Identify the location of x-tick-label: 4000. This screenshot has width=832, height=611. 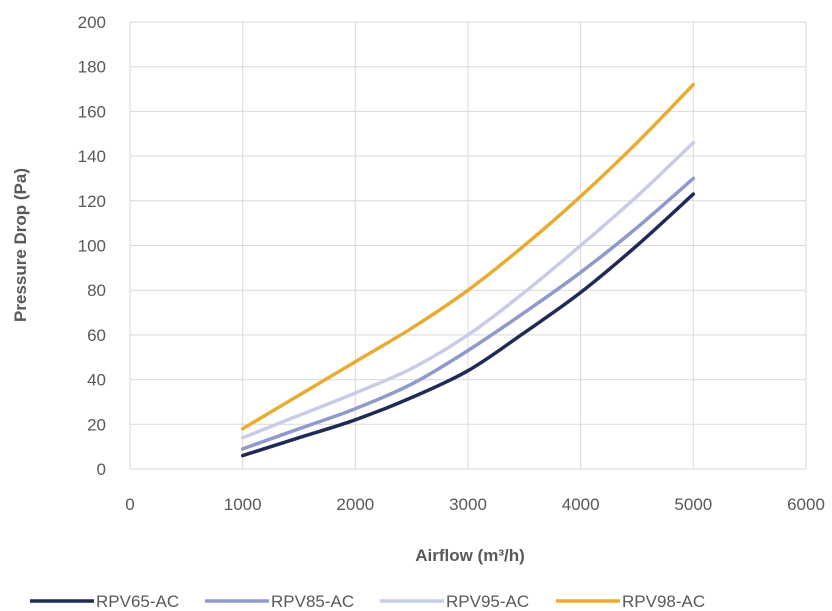
(581, 504).